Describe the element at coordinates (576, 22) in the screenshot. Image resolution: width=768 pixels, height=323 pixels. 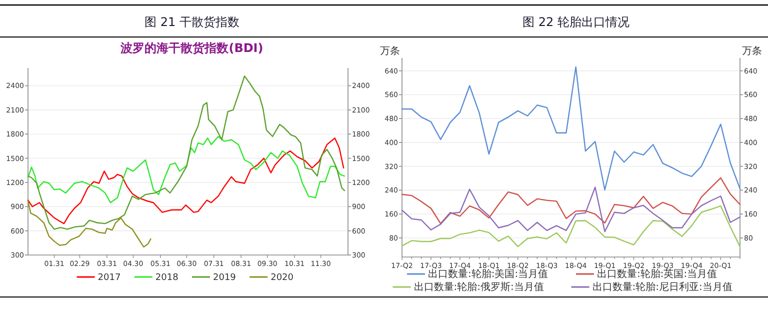
I see `chart-title: 图 22 轮胎出口情况` at that location.